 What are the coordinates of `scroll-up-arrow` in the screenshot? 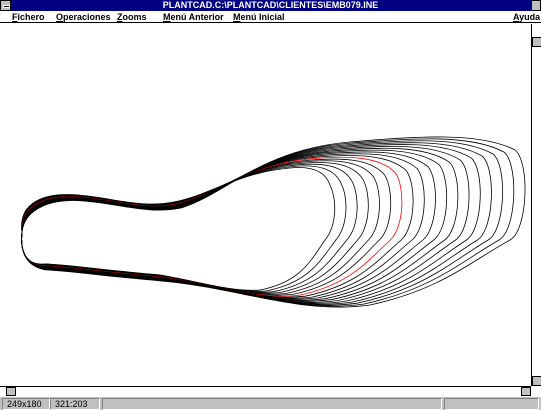 It's located at (536, 42).